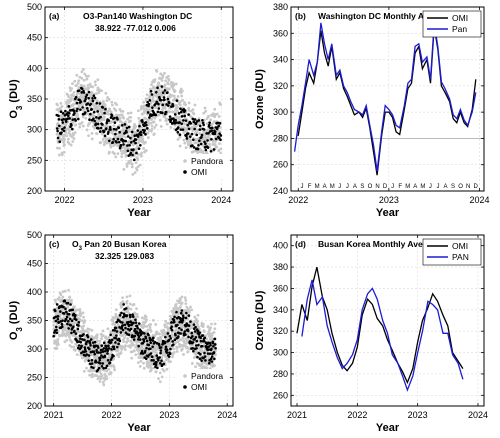 The width and height of the screenshot is (500, 438). I want to click on y-axis-label-rest: (DU), so click(14, 92).